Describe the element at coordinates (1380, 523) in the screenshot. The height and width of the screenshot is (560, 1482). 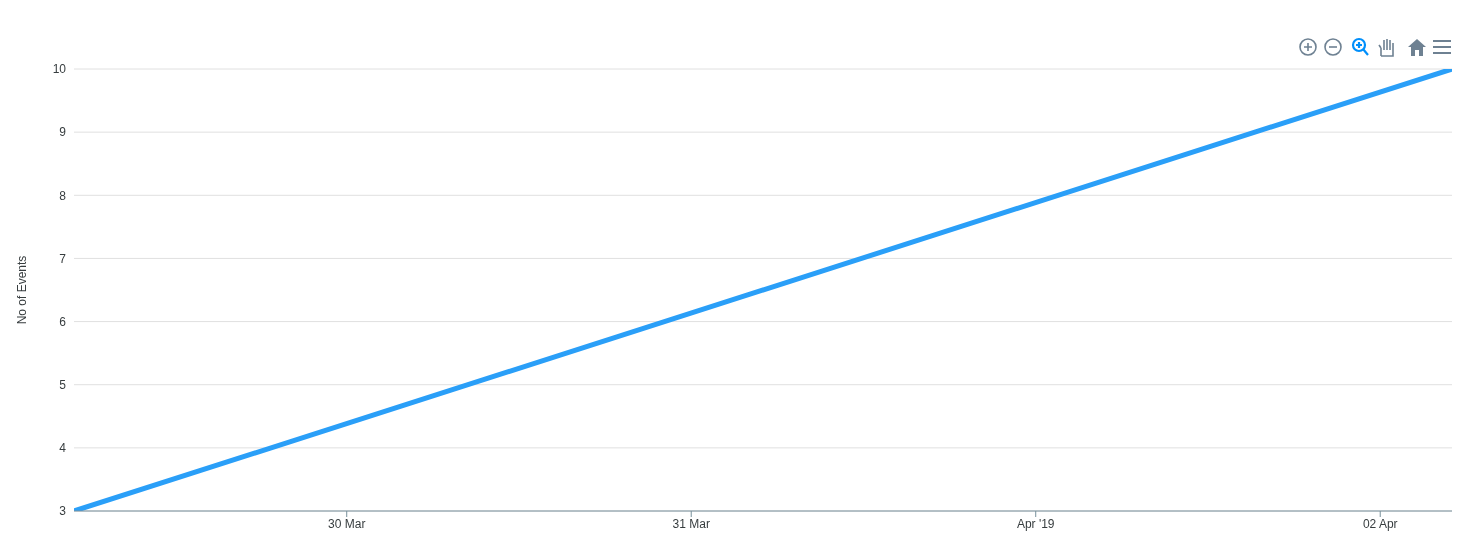
I see `x-tick-label: 02 Apr` at that location.